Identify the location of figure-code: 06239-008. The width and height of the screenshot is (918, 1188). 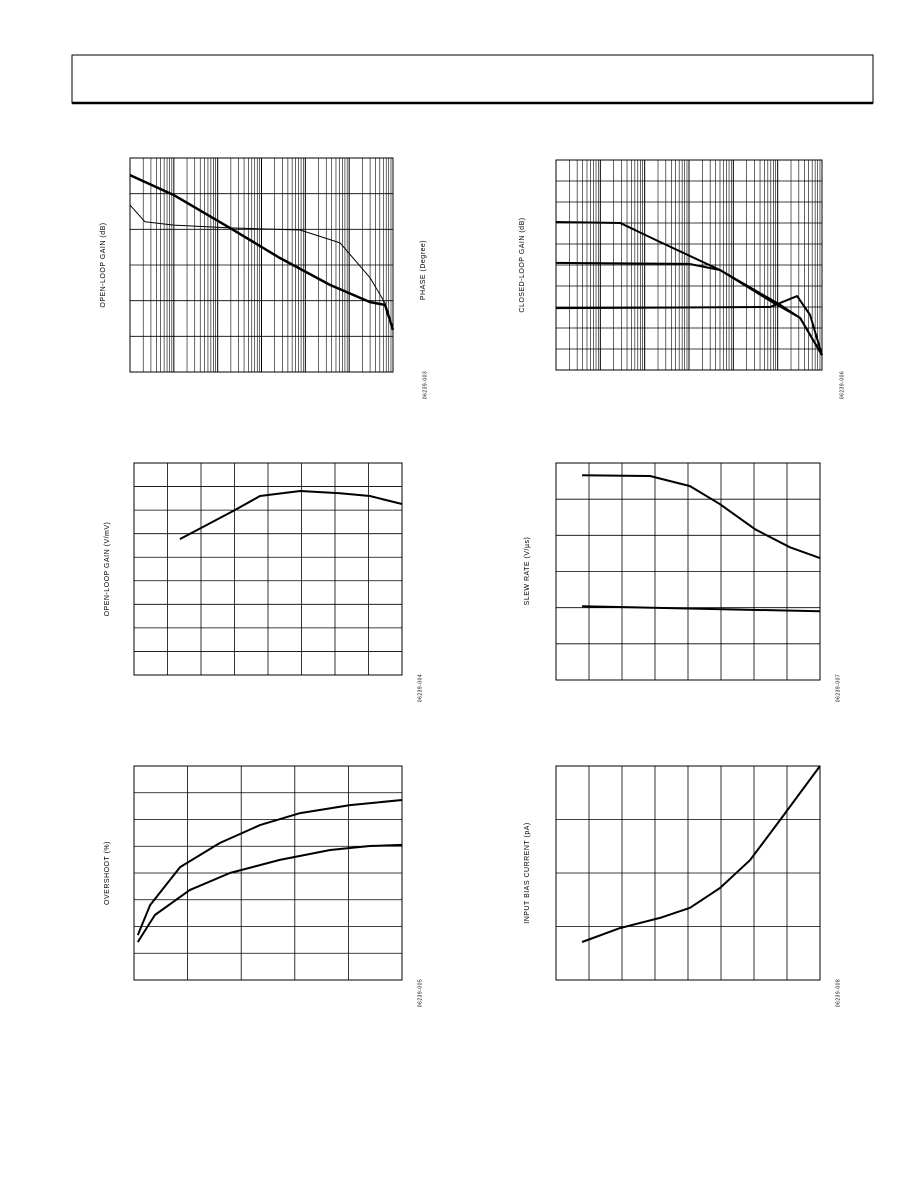
(838, 993).